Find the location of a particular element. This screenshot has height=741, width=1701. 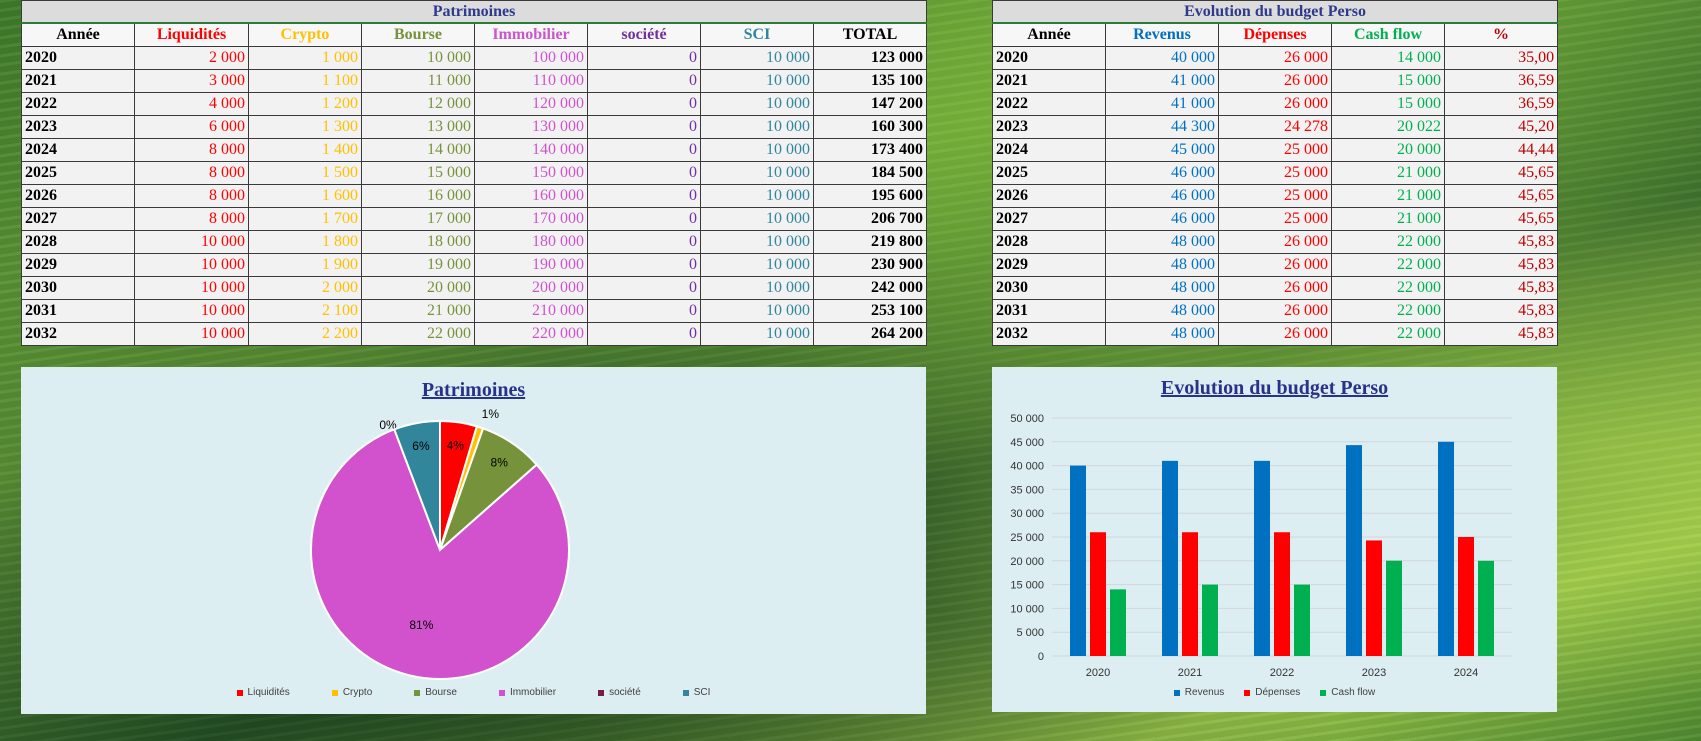

table-cell: 2 100 is located at coordinates (305, 311).